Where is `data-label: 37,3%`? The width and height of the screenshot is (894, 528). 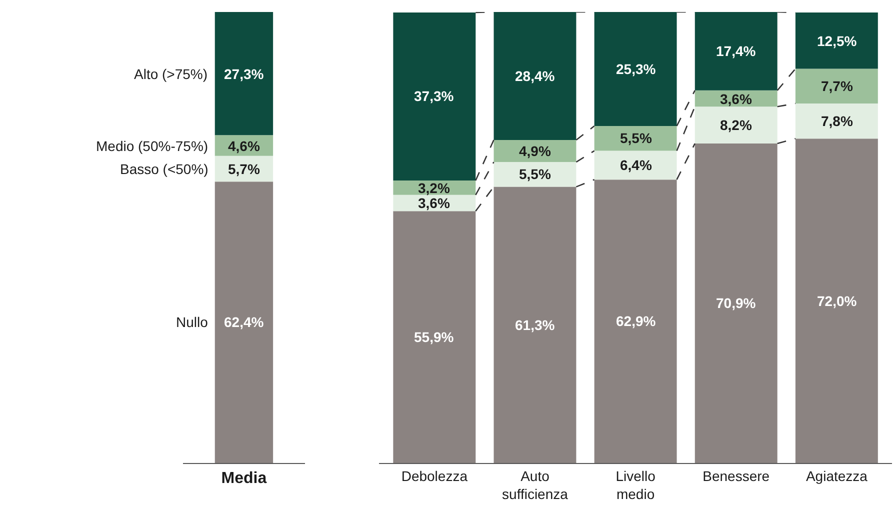
data-label: 37,3% is located at coordinates (434, 96).